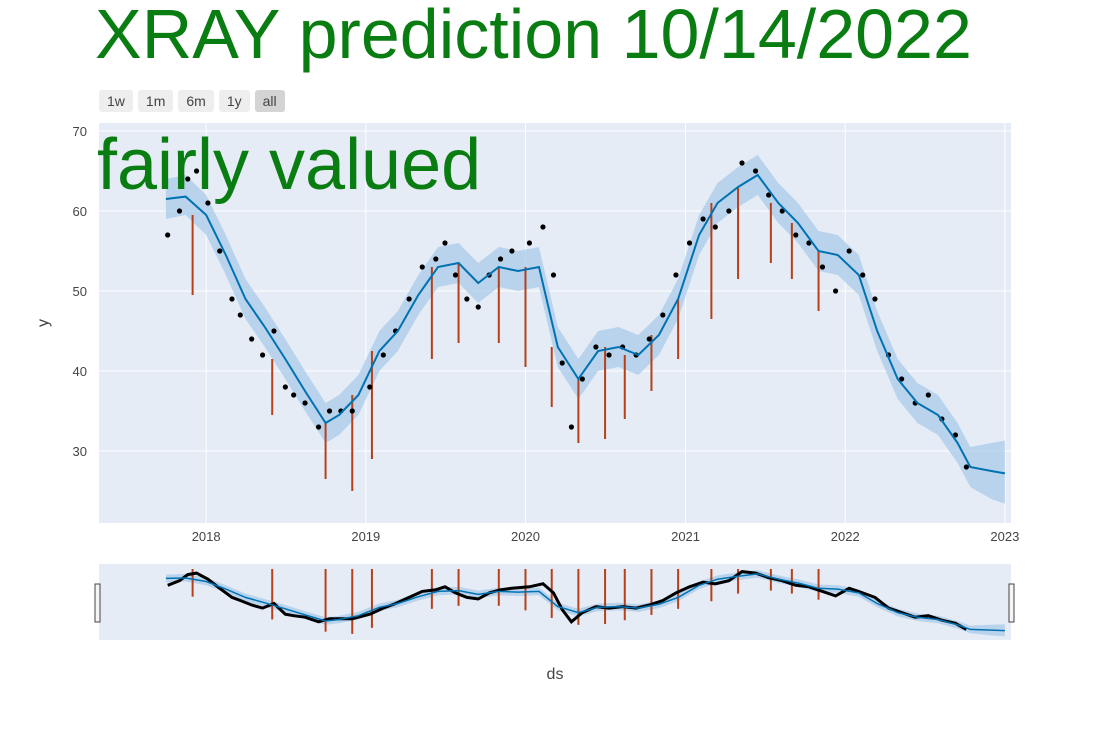 The height and width of the screenshot is (740, 1110). Describe the element at coordinates (606, 536) in the screenshot. I see `x-tick-labels: 2018 2019 2020 2021 2022 2023` at that location.